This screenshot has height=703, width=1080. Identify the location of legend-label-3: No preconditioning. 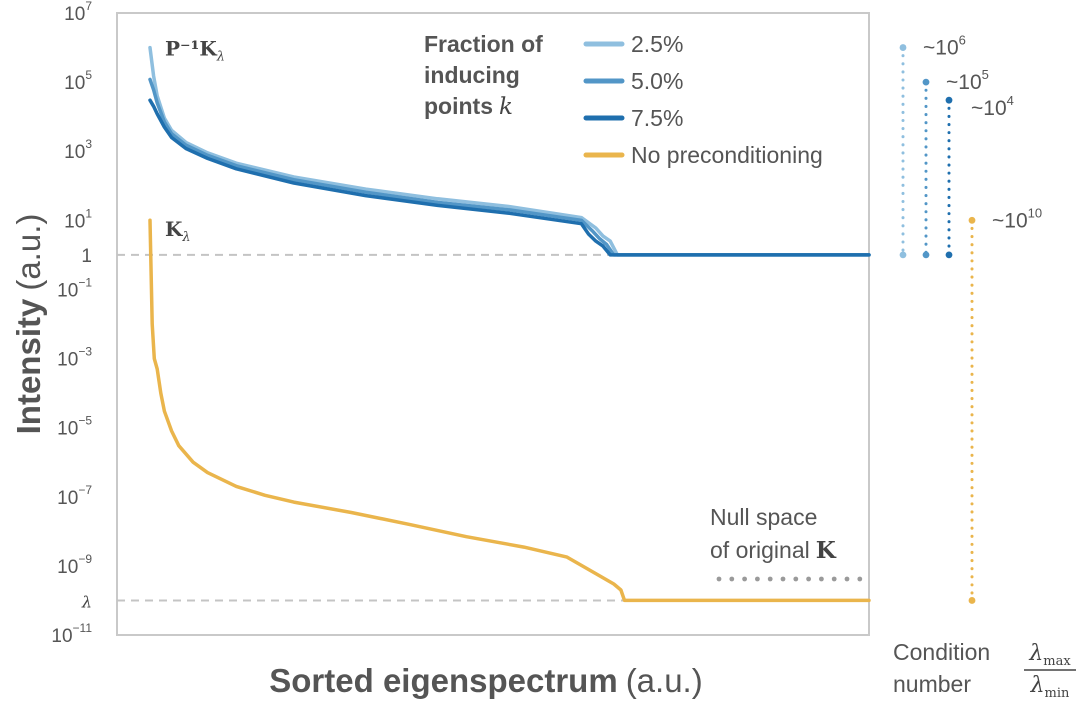
(727, 155).